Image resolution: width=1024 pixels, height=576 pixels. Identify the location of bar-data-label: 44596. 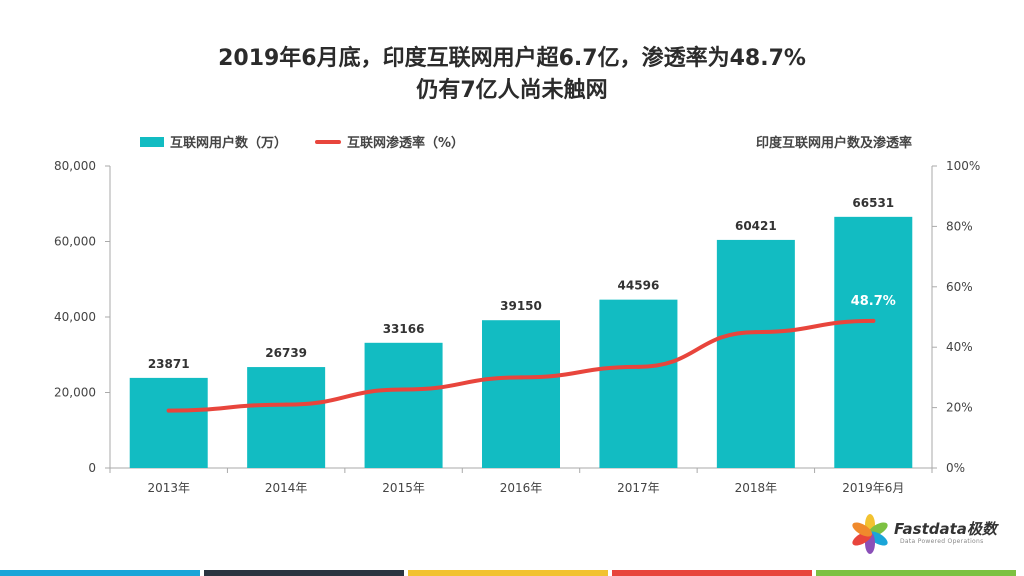
(639, 286).